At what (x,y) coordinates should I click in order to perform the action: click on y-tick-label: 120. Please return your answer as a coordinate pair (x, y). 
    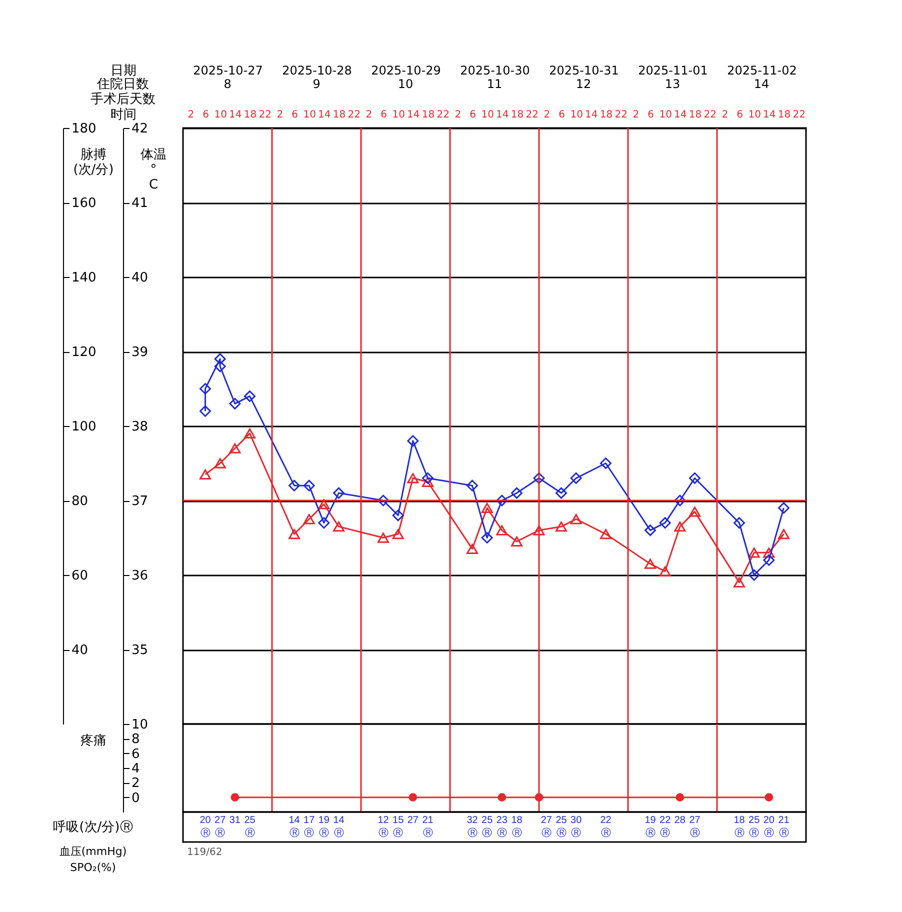
    Looking at the image, I should click on (84, 352).